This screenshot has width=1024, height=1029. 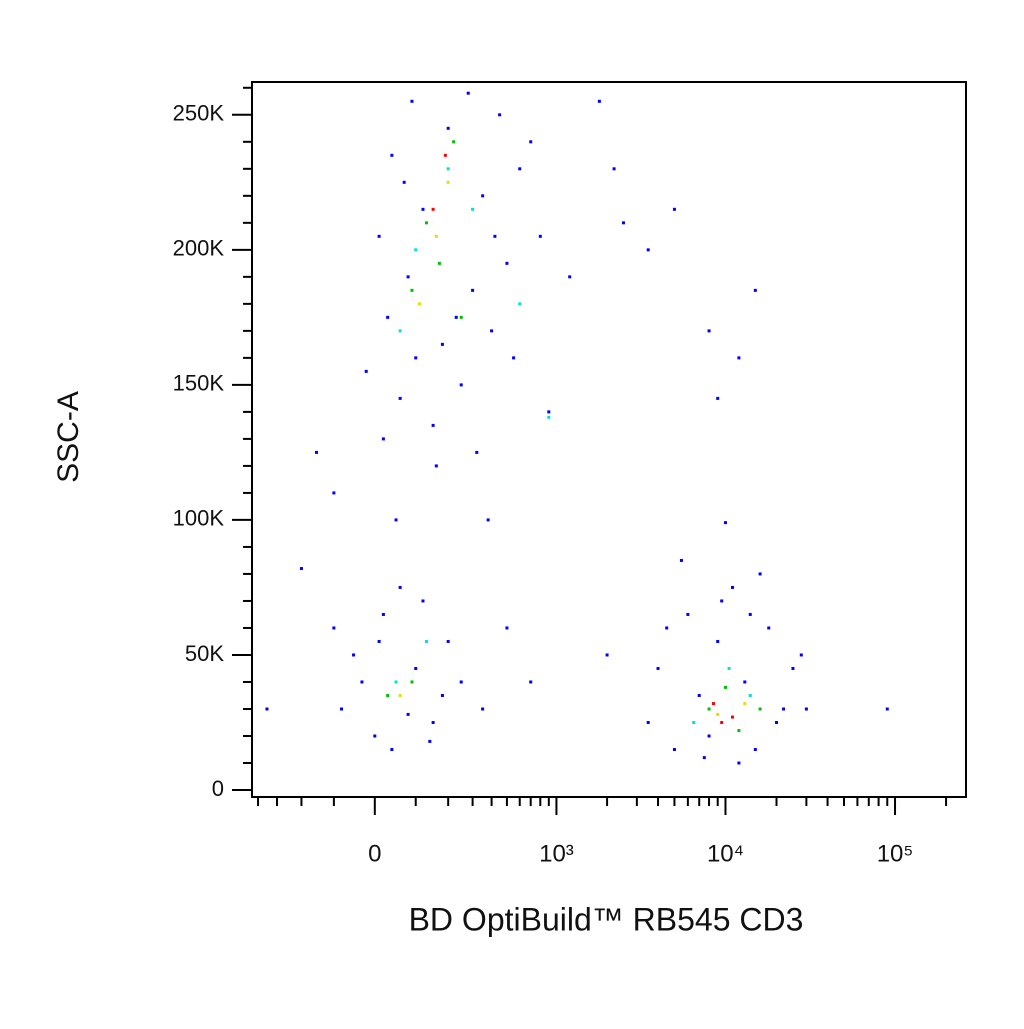 What do you see at coordinates (218, 788) in the screenshot?
I see `y-tick-label: 0` at bounding box center [218, 788].